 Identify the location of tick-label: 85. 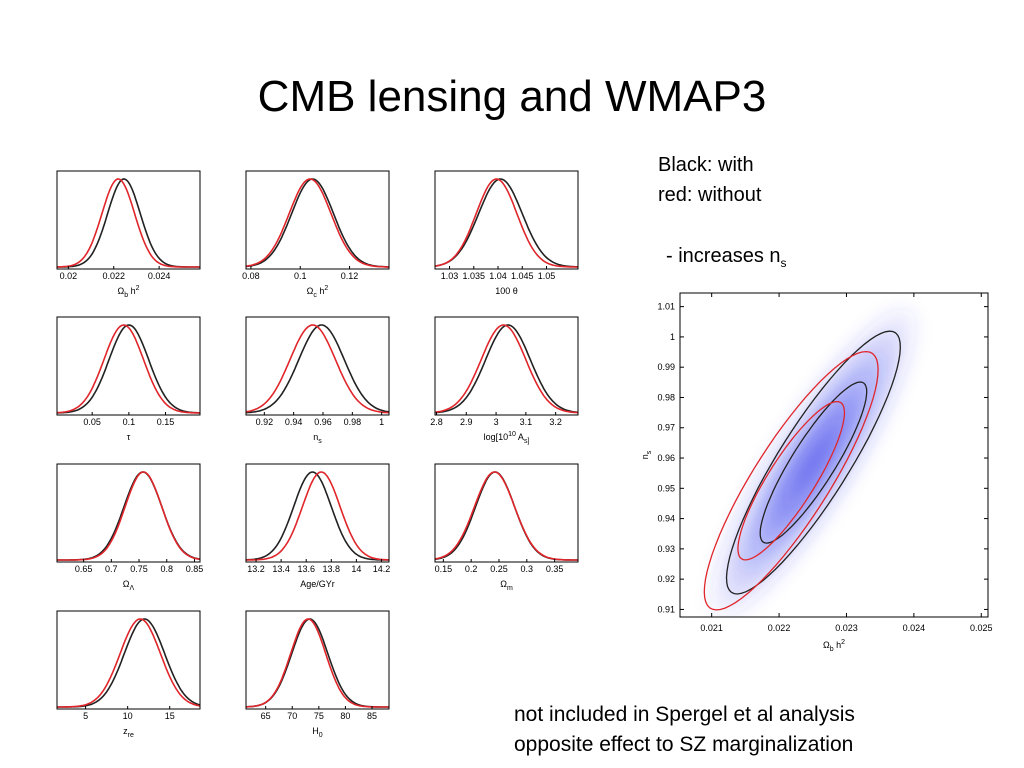
(372, 716).